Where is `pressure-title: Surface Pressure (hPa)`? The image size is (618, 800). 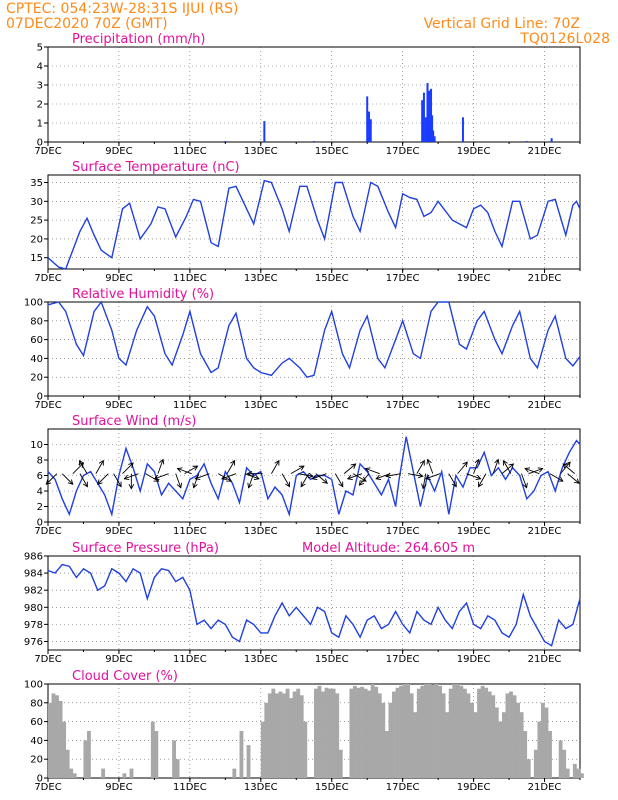 pressure-title: Surface Pressure (hPa) is located at coordinates (145, 548).